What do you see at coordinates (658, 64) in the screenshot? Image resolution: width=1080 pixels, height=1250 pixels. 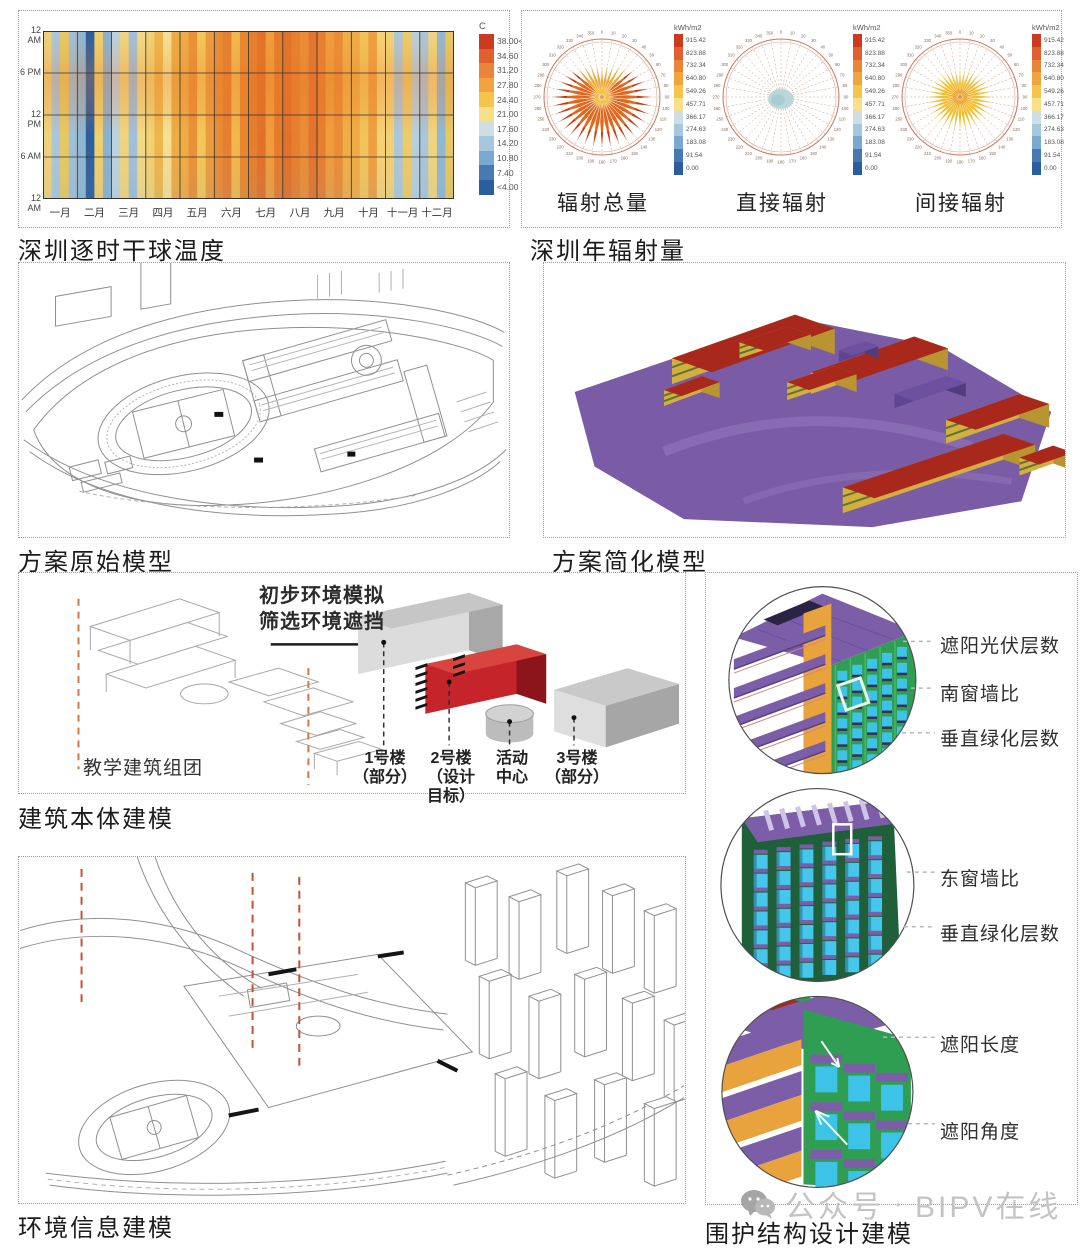 I see `svg-text: 60` at bounding box center [658, 64].